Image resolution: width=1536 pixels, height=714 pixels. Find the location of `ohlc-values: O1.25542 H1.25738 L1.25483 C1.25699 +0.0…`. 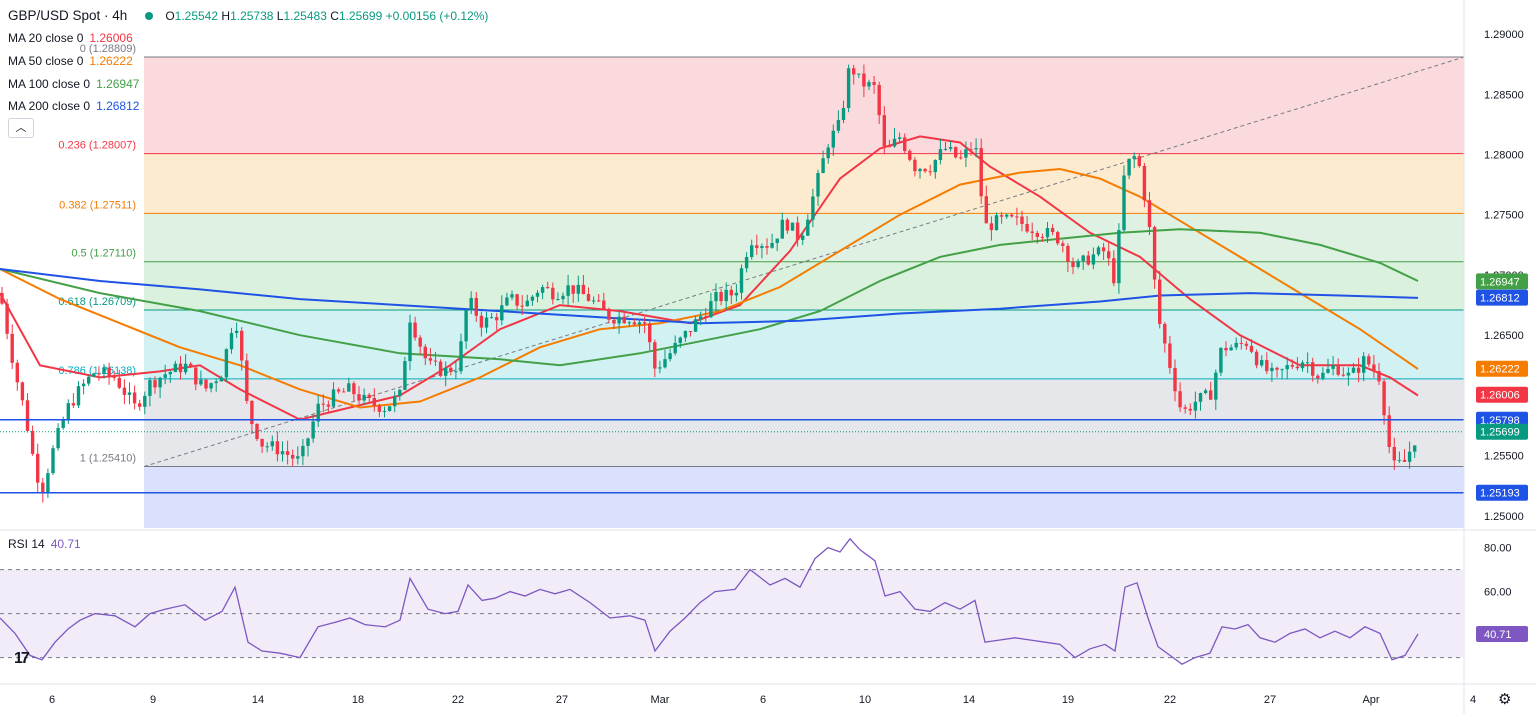

ohlc-values: O1.25542 H1.25738 L1.25483 C1.25699 +0.0… is located at coordinates (327, 15).